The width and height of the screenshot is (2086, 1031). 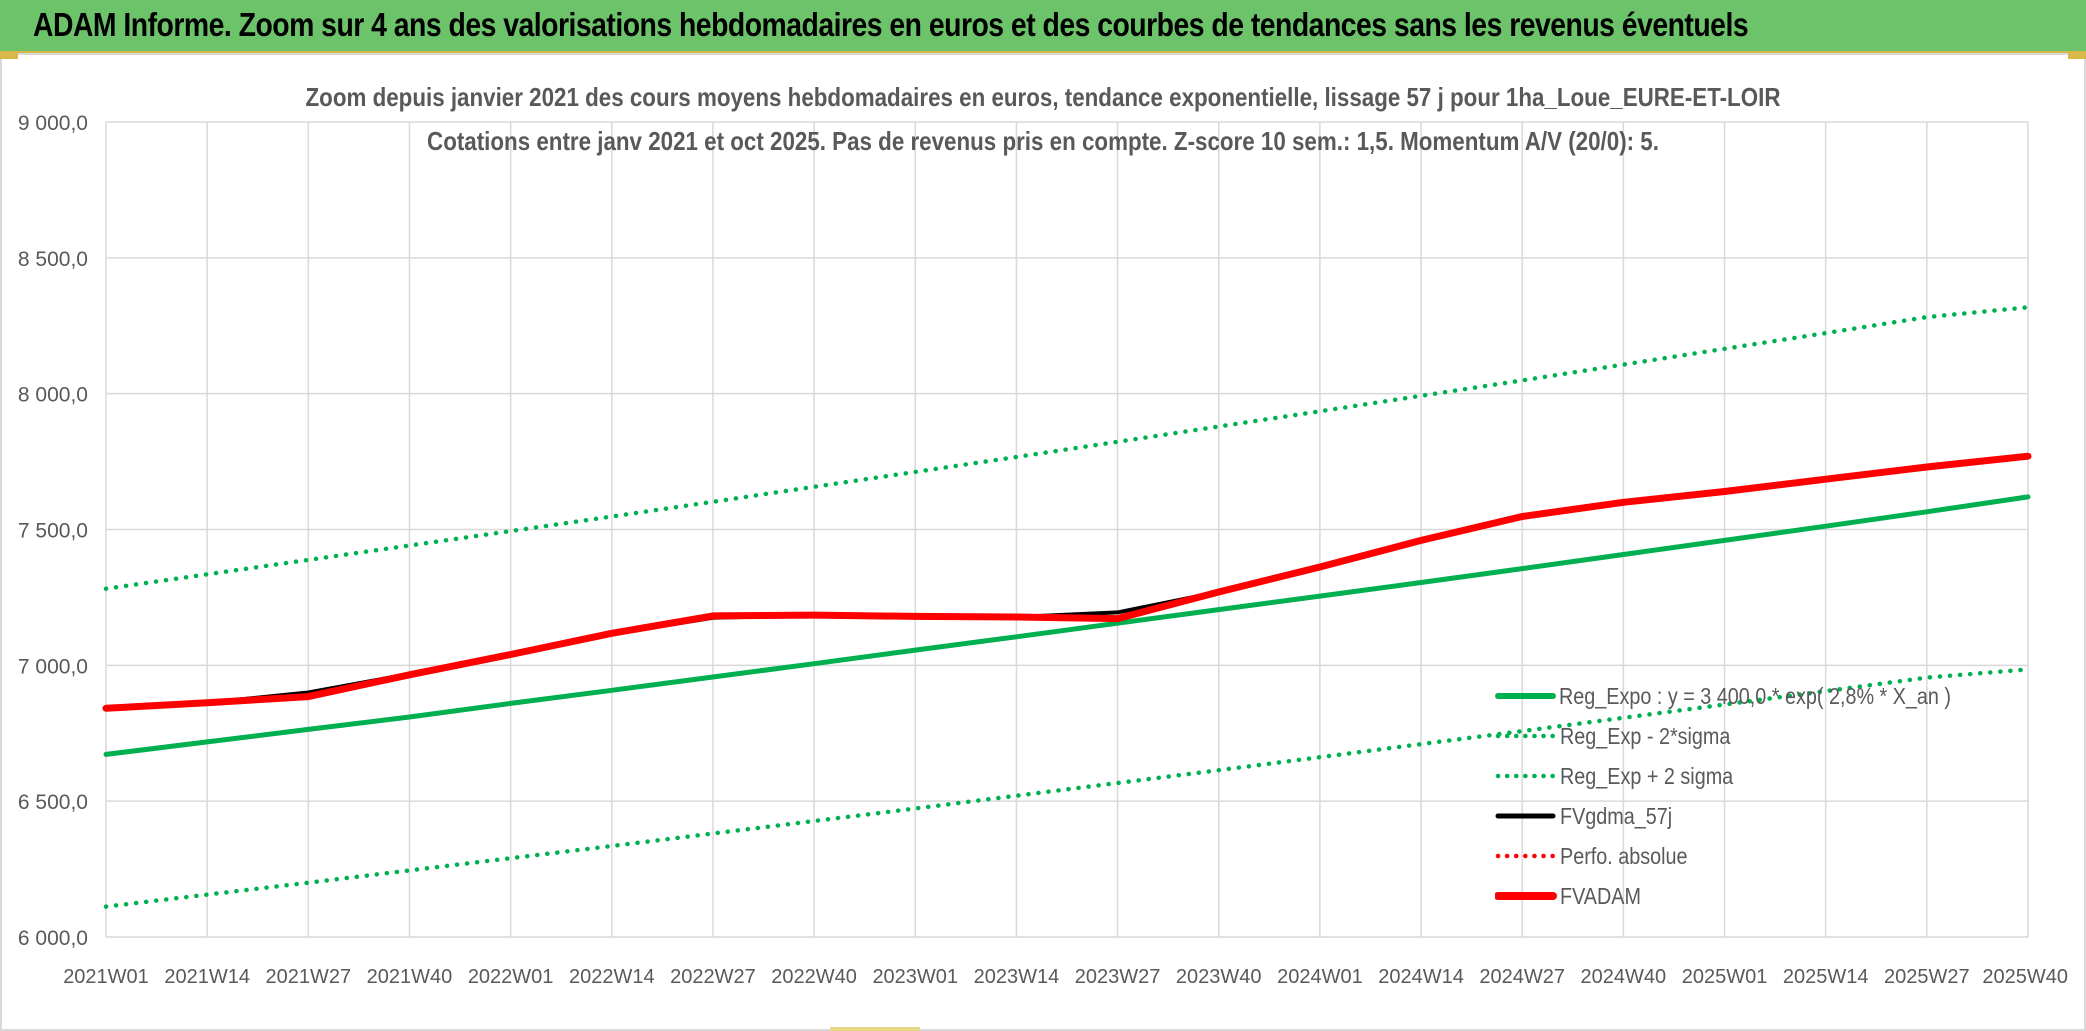 What do you see at coordinates (2077, 56) in the screenshot?
I see `corner-accent-right` at bounding box center [2077, 56].